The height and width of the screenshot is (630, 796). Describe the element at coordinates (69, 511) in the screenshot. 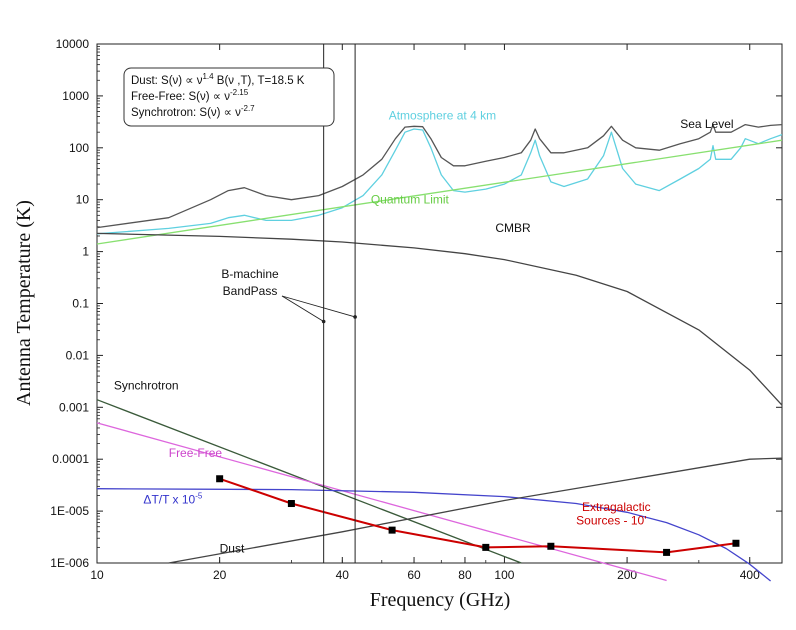

I see `y-tick-label: 1E-005` at that location.